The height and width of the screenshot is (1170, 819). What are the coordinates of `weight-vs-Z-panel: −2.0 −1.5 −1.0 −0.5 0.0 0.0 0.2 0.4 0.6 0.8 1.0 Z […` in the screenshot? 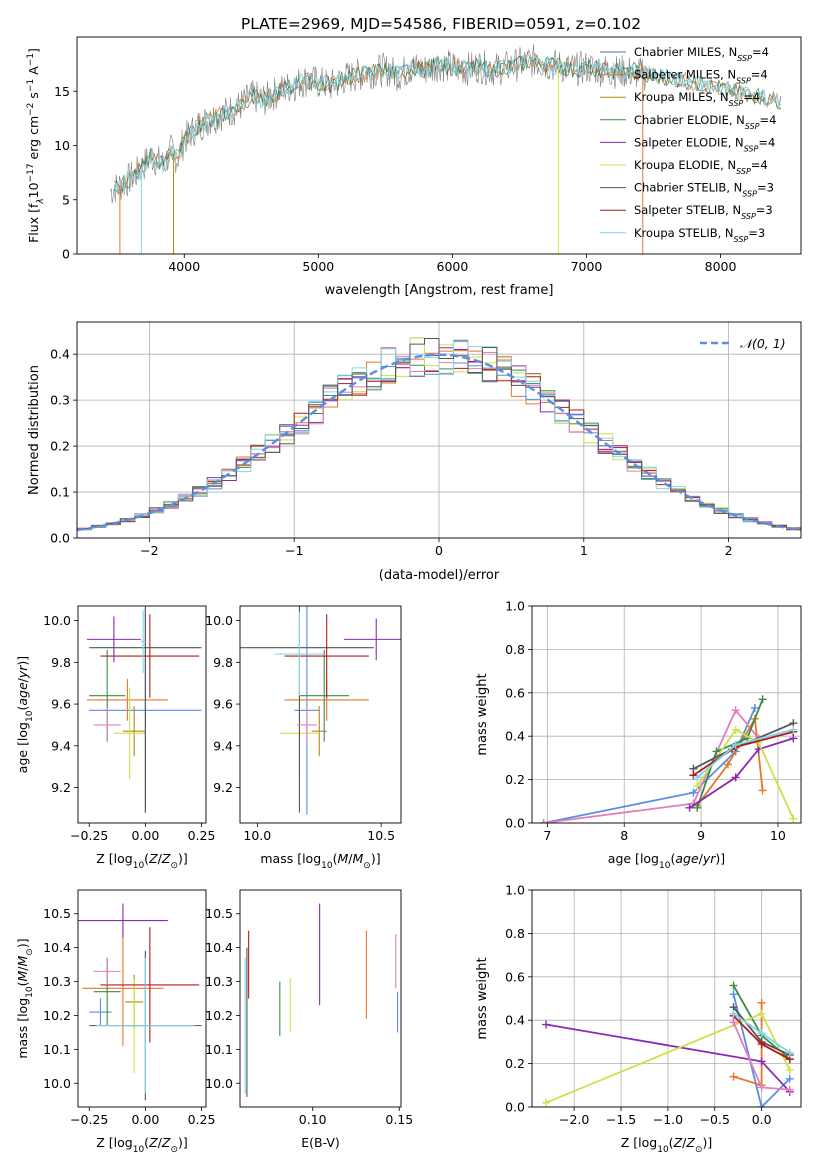 It's located at (638, 1019).